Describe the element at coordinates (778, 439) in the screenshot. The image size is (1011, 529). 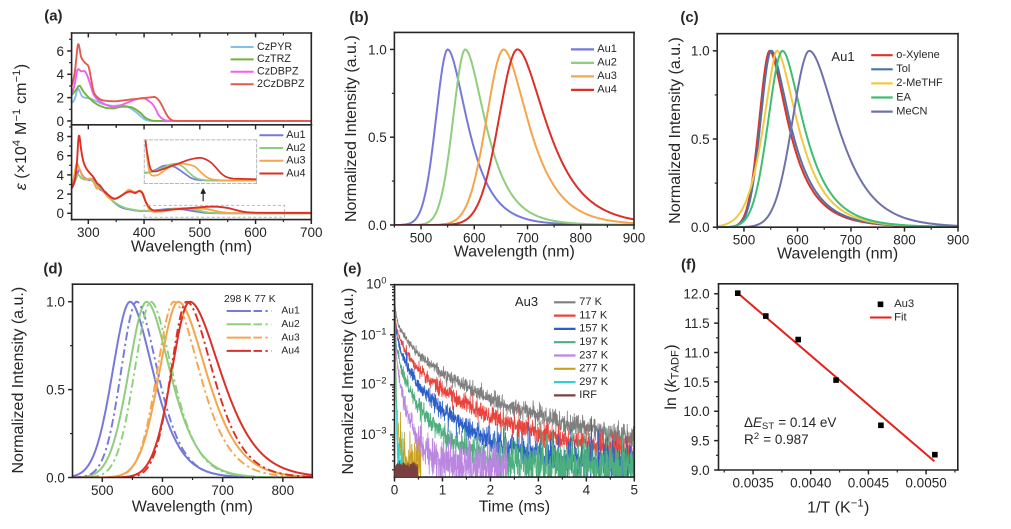
I see `svg-text:R = 0: R = 0 . 9 8 7 2` at that location.